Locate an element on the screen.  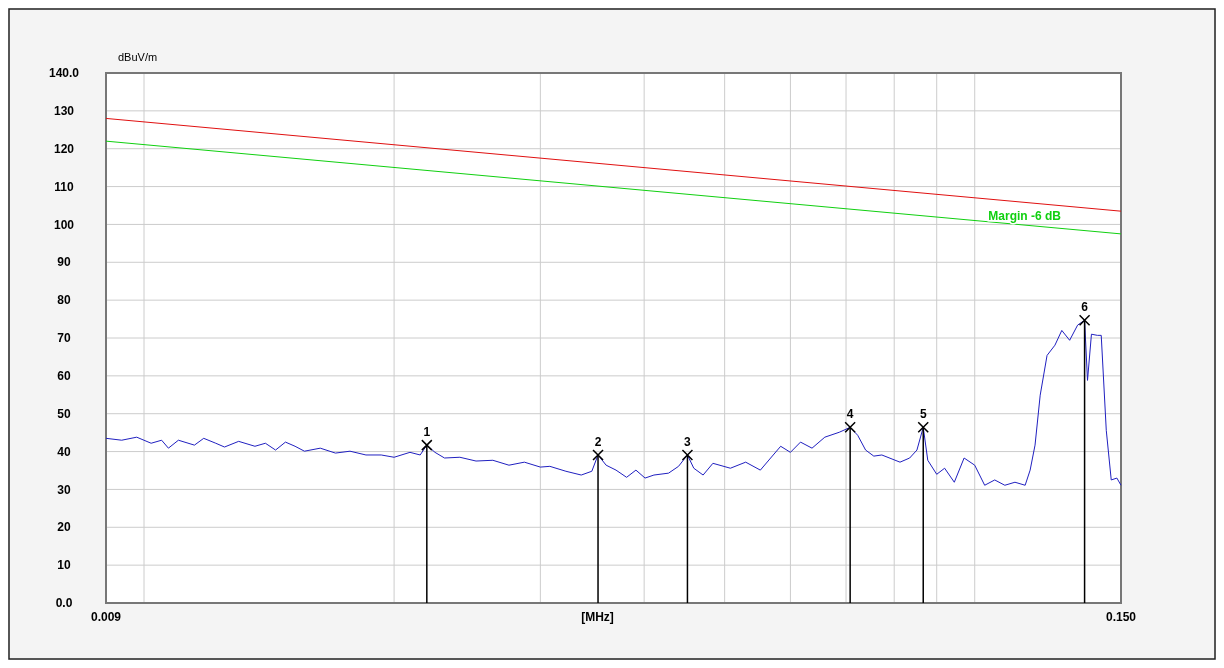
x-tick-label: 0.150 is located at coordinates (1121, 617).